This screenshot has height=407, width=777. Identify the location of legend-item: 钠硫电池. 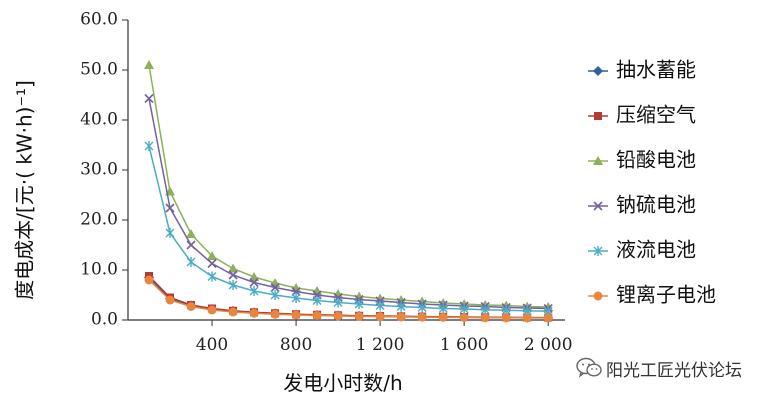
(642, 205).